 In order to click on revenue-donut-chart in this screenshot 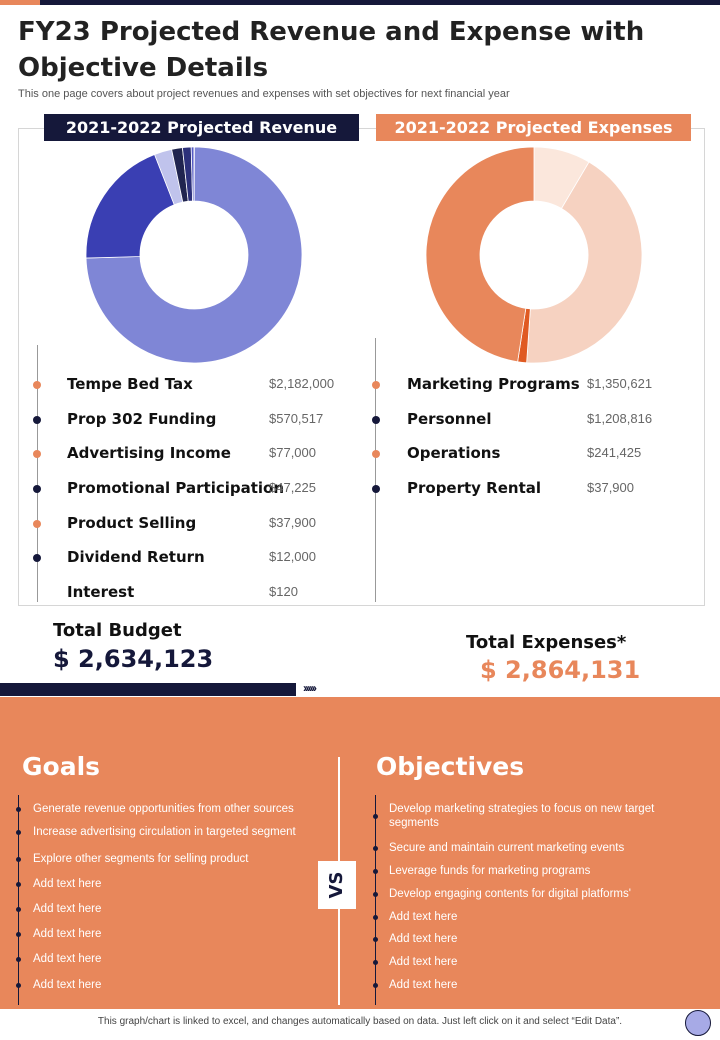, I will do `click(194, 255)`.